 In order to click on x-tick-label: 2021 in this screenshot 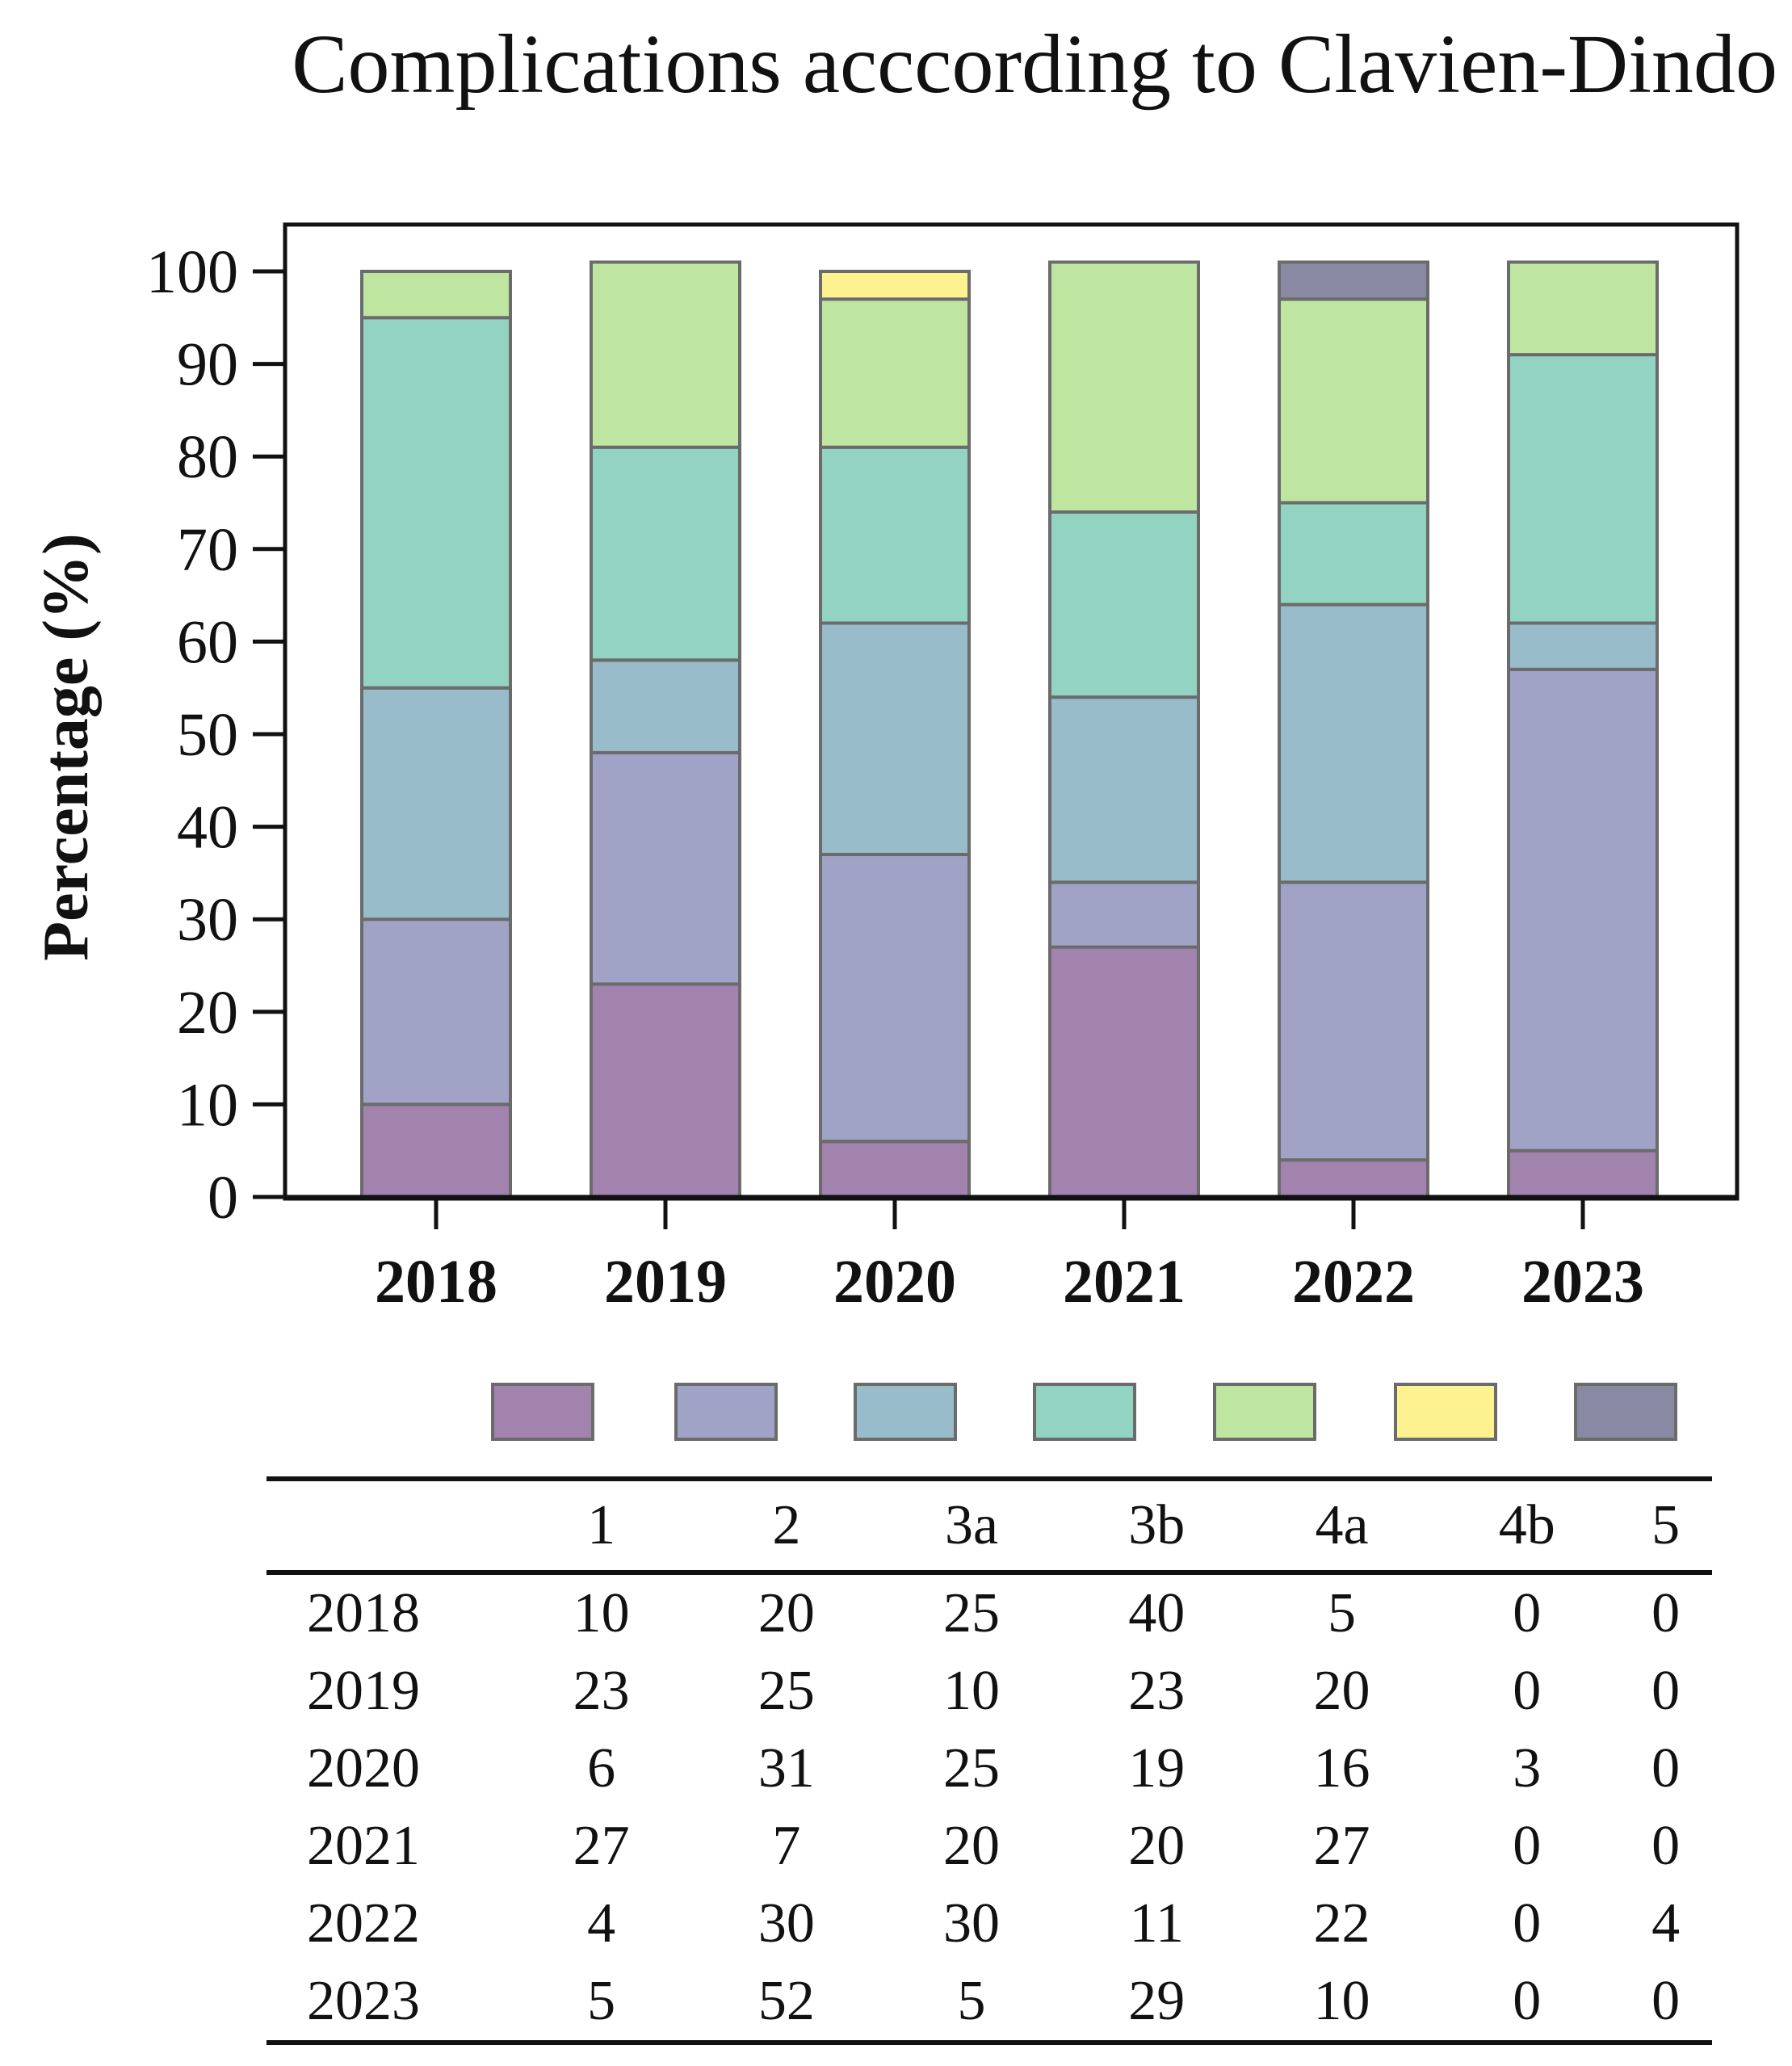, I will do `click(1124, 1282)`.